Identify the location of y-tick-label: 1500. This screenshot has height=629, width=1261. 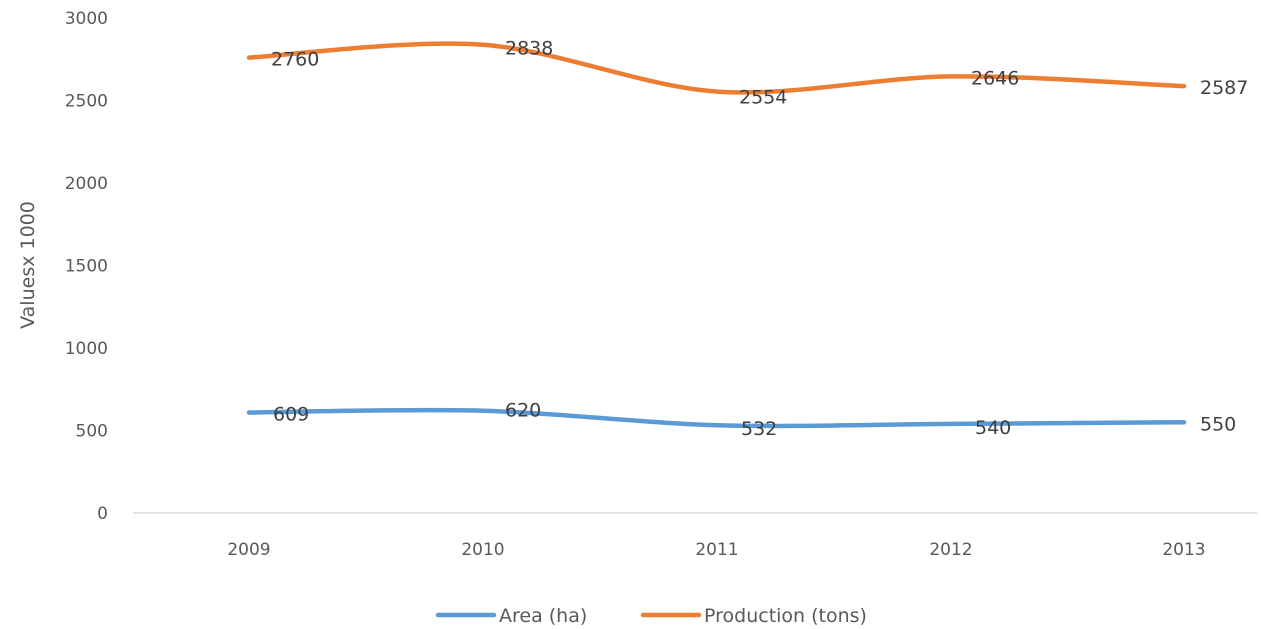
(86, 267).